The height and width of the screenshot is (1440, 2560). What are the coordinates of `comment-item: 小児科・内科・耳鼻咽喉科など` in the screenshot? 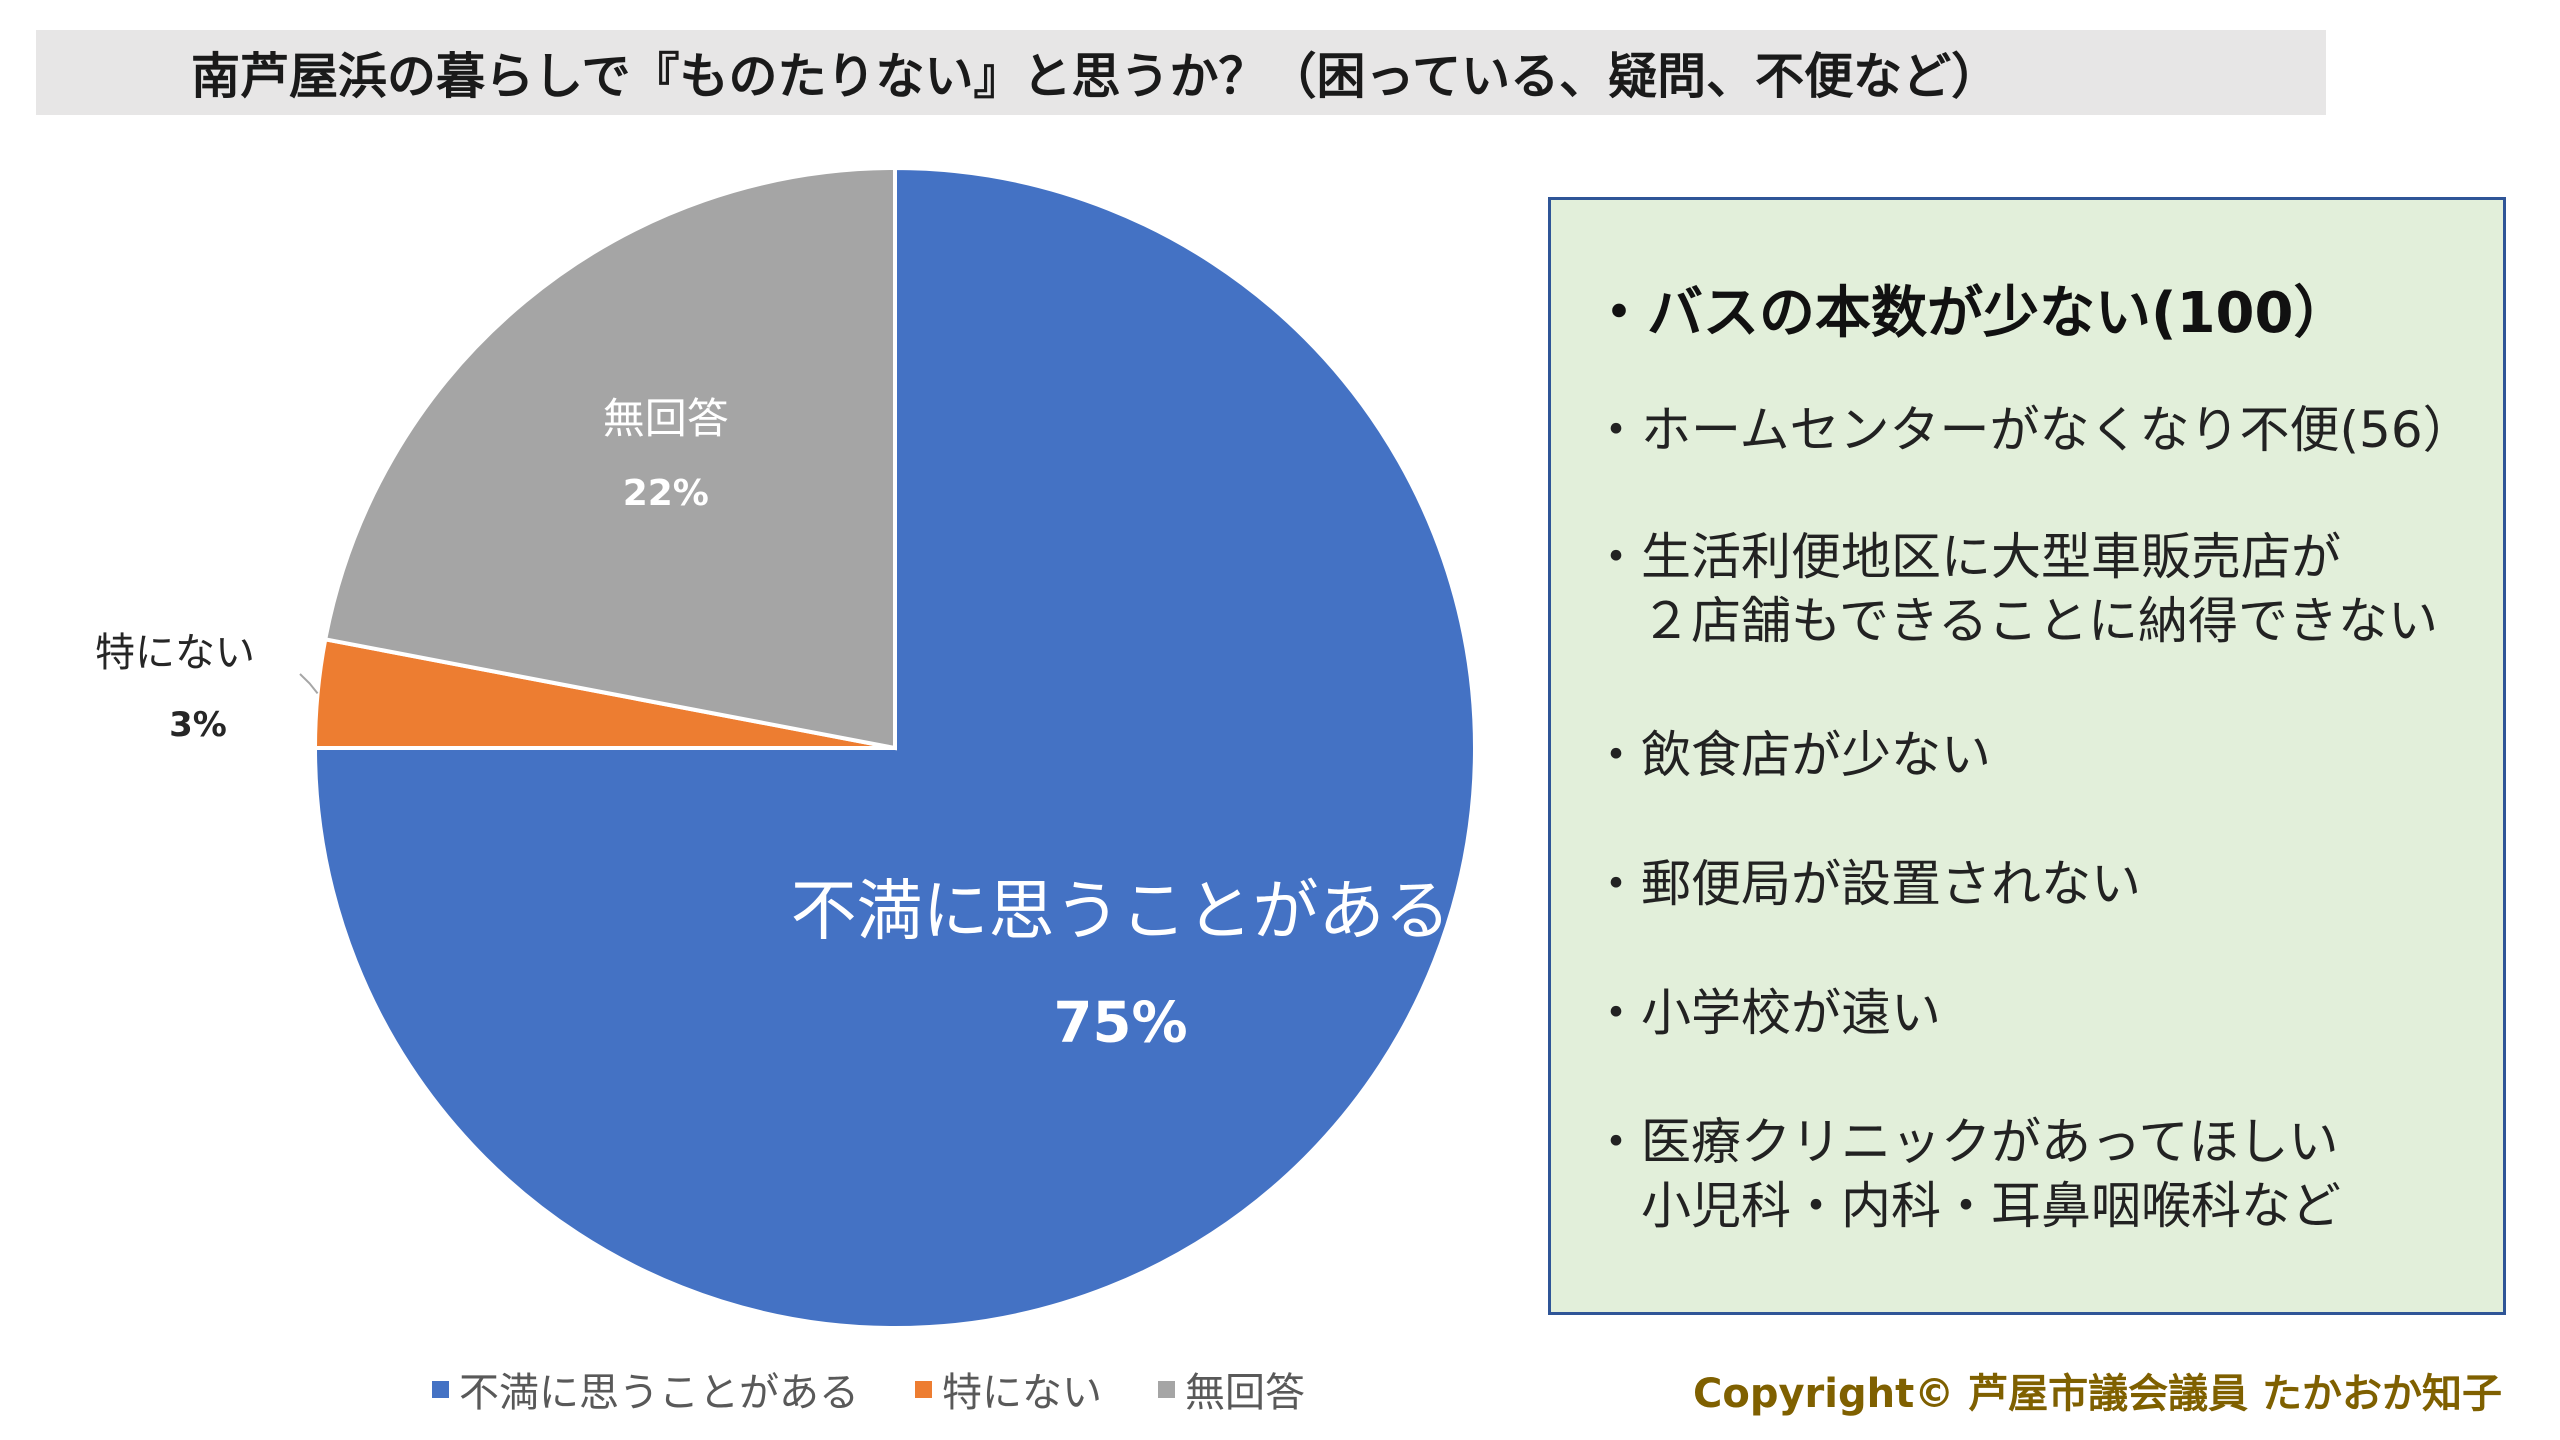 It's located at (1966, 1206).